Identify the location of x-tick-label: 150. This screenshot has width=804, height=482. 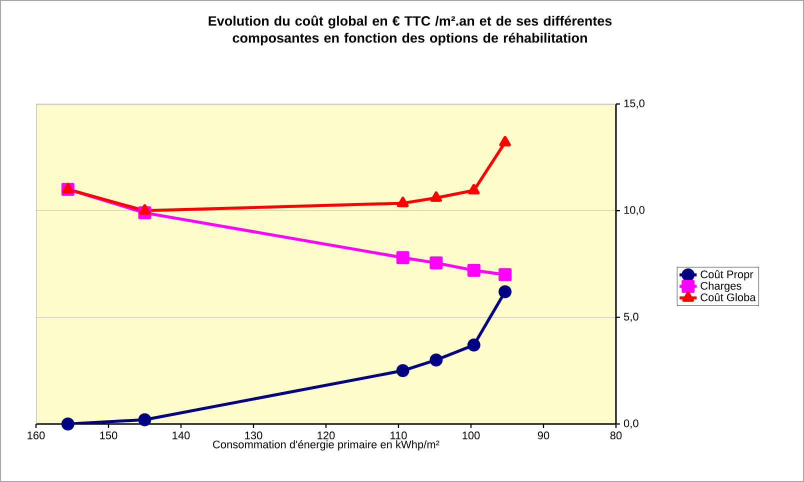
(109, 436).